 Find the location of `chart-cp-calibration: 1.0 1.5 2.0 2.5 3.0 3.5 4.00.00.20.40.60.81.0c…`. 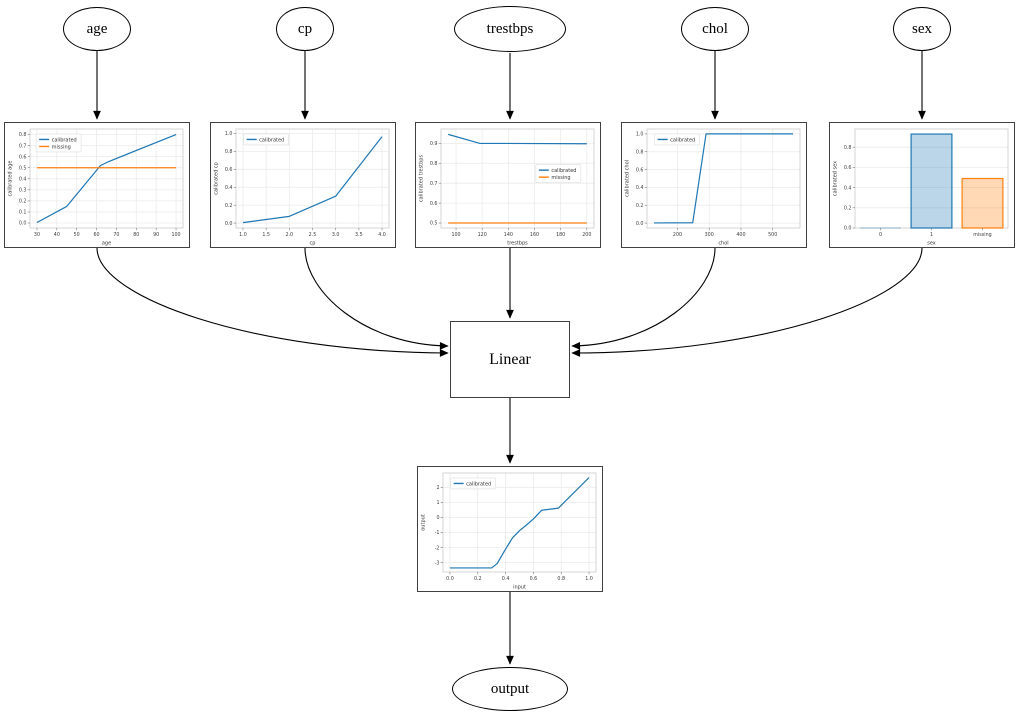

chart-cp-calibration: 1.0 1.5 2.0 2.5 3.0 3.5 4.00.00.20.40.60.81.0c… is located at coordinates (302, 187).